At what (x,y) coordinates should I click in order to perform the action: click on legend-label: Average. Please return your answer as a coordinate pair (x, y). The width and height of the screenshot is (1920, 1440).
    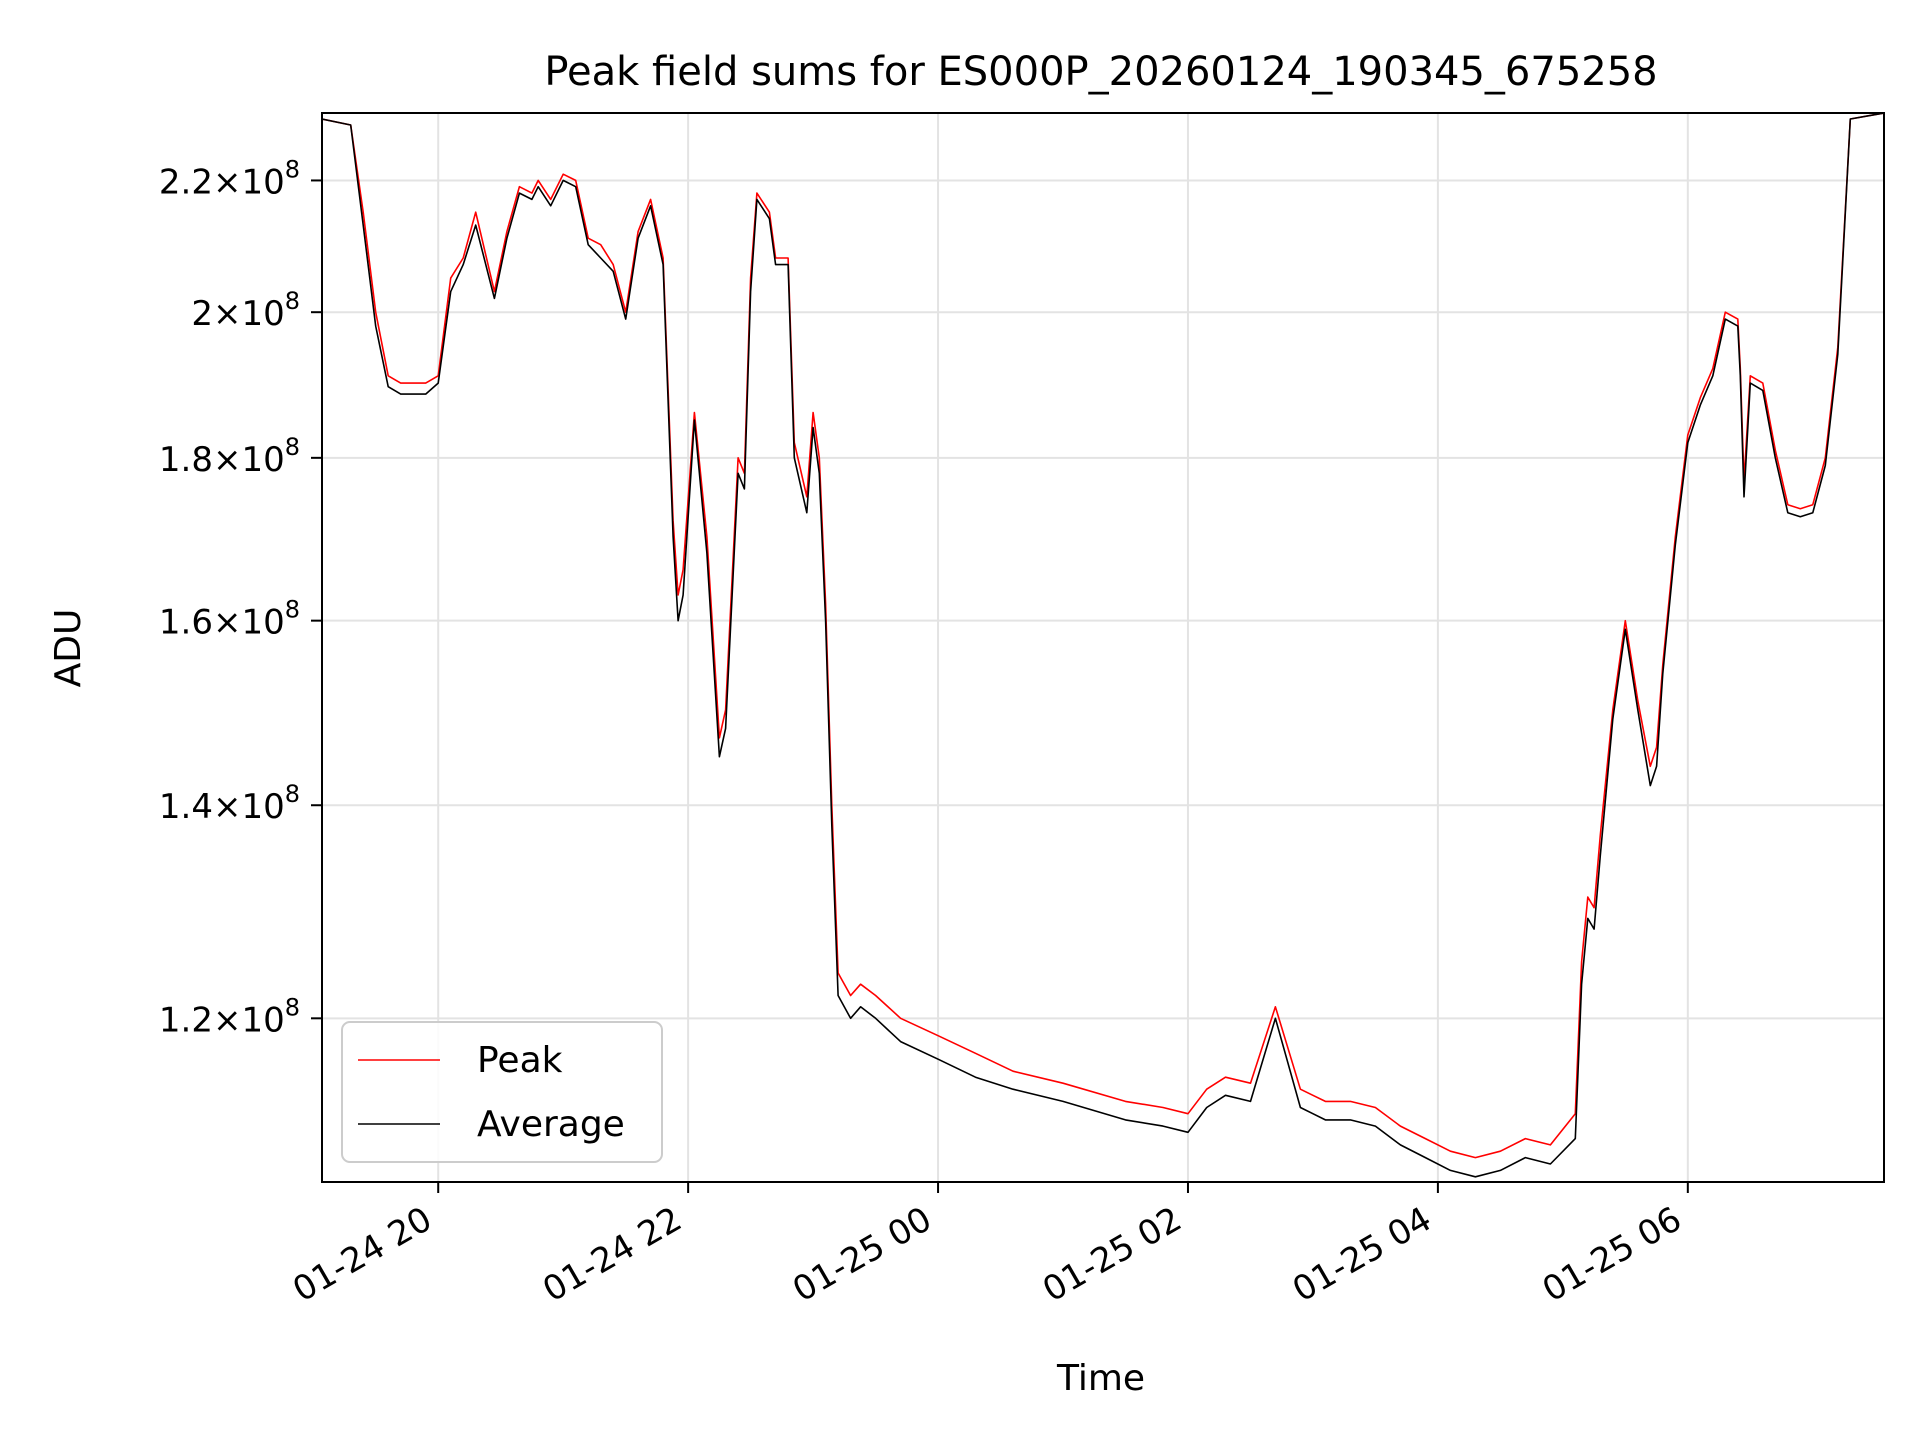
    Looking at the image, I should click on (551, 1124).